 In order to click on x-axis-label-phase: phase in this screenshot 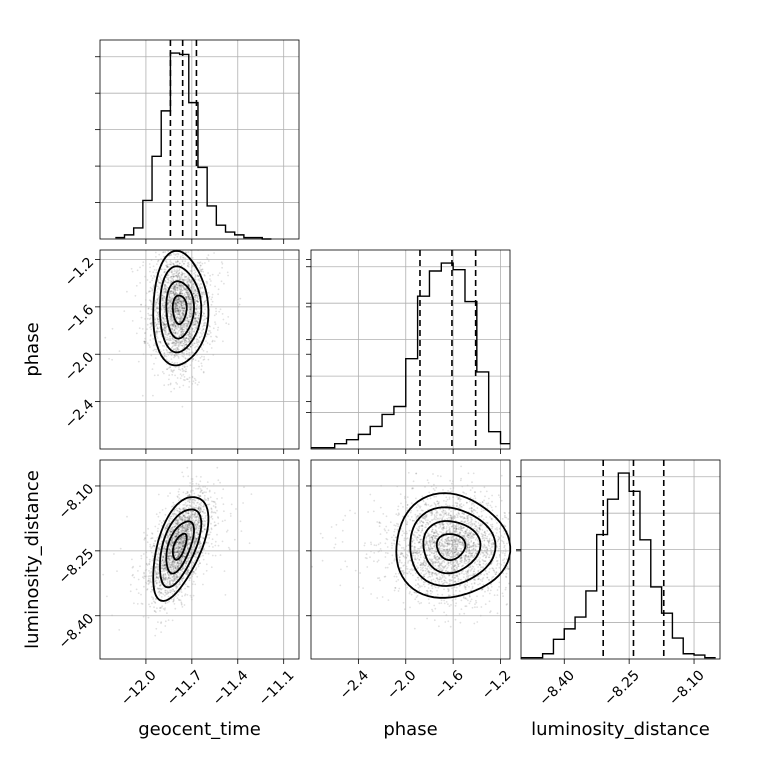, I will do `click(410, 729)`.